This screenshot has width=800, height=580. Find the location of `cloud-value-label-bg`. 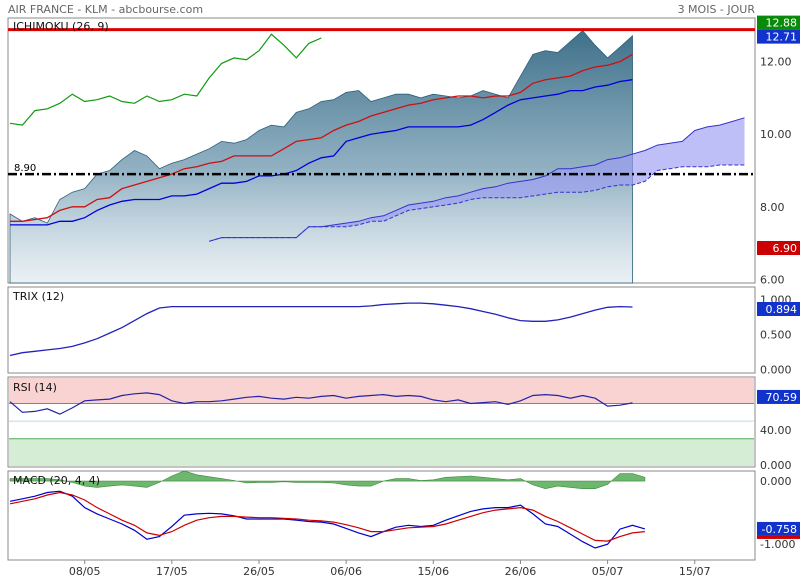

cloud-value-label-bg is located at coordinates (778, 248).